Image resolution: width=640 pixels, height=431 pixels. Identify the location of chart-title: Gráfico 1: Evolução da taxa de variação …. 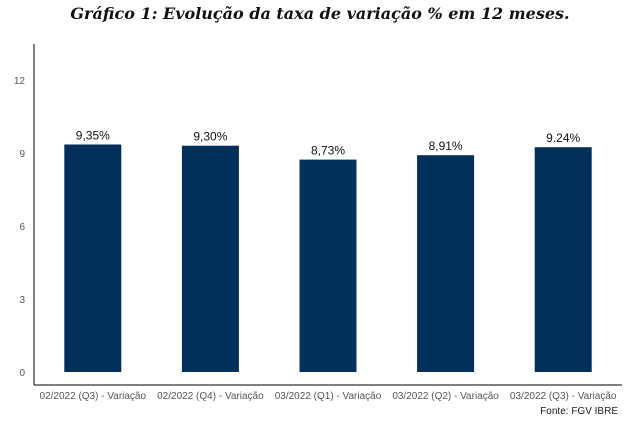
(320, 13).